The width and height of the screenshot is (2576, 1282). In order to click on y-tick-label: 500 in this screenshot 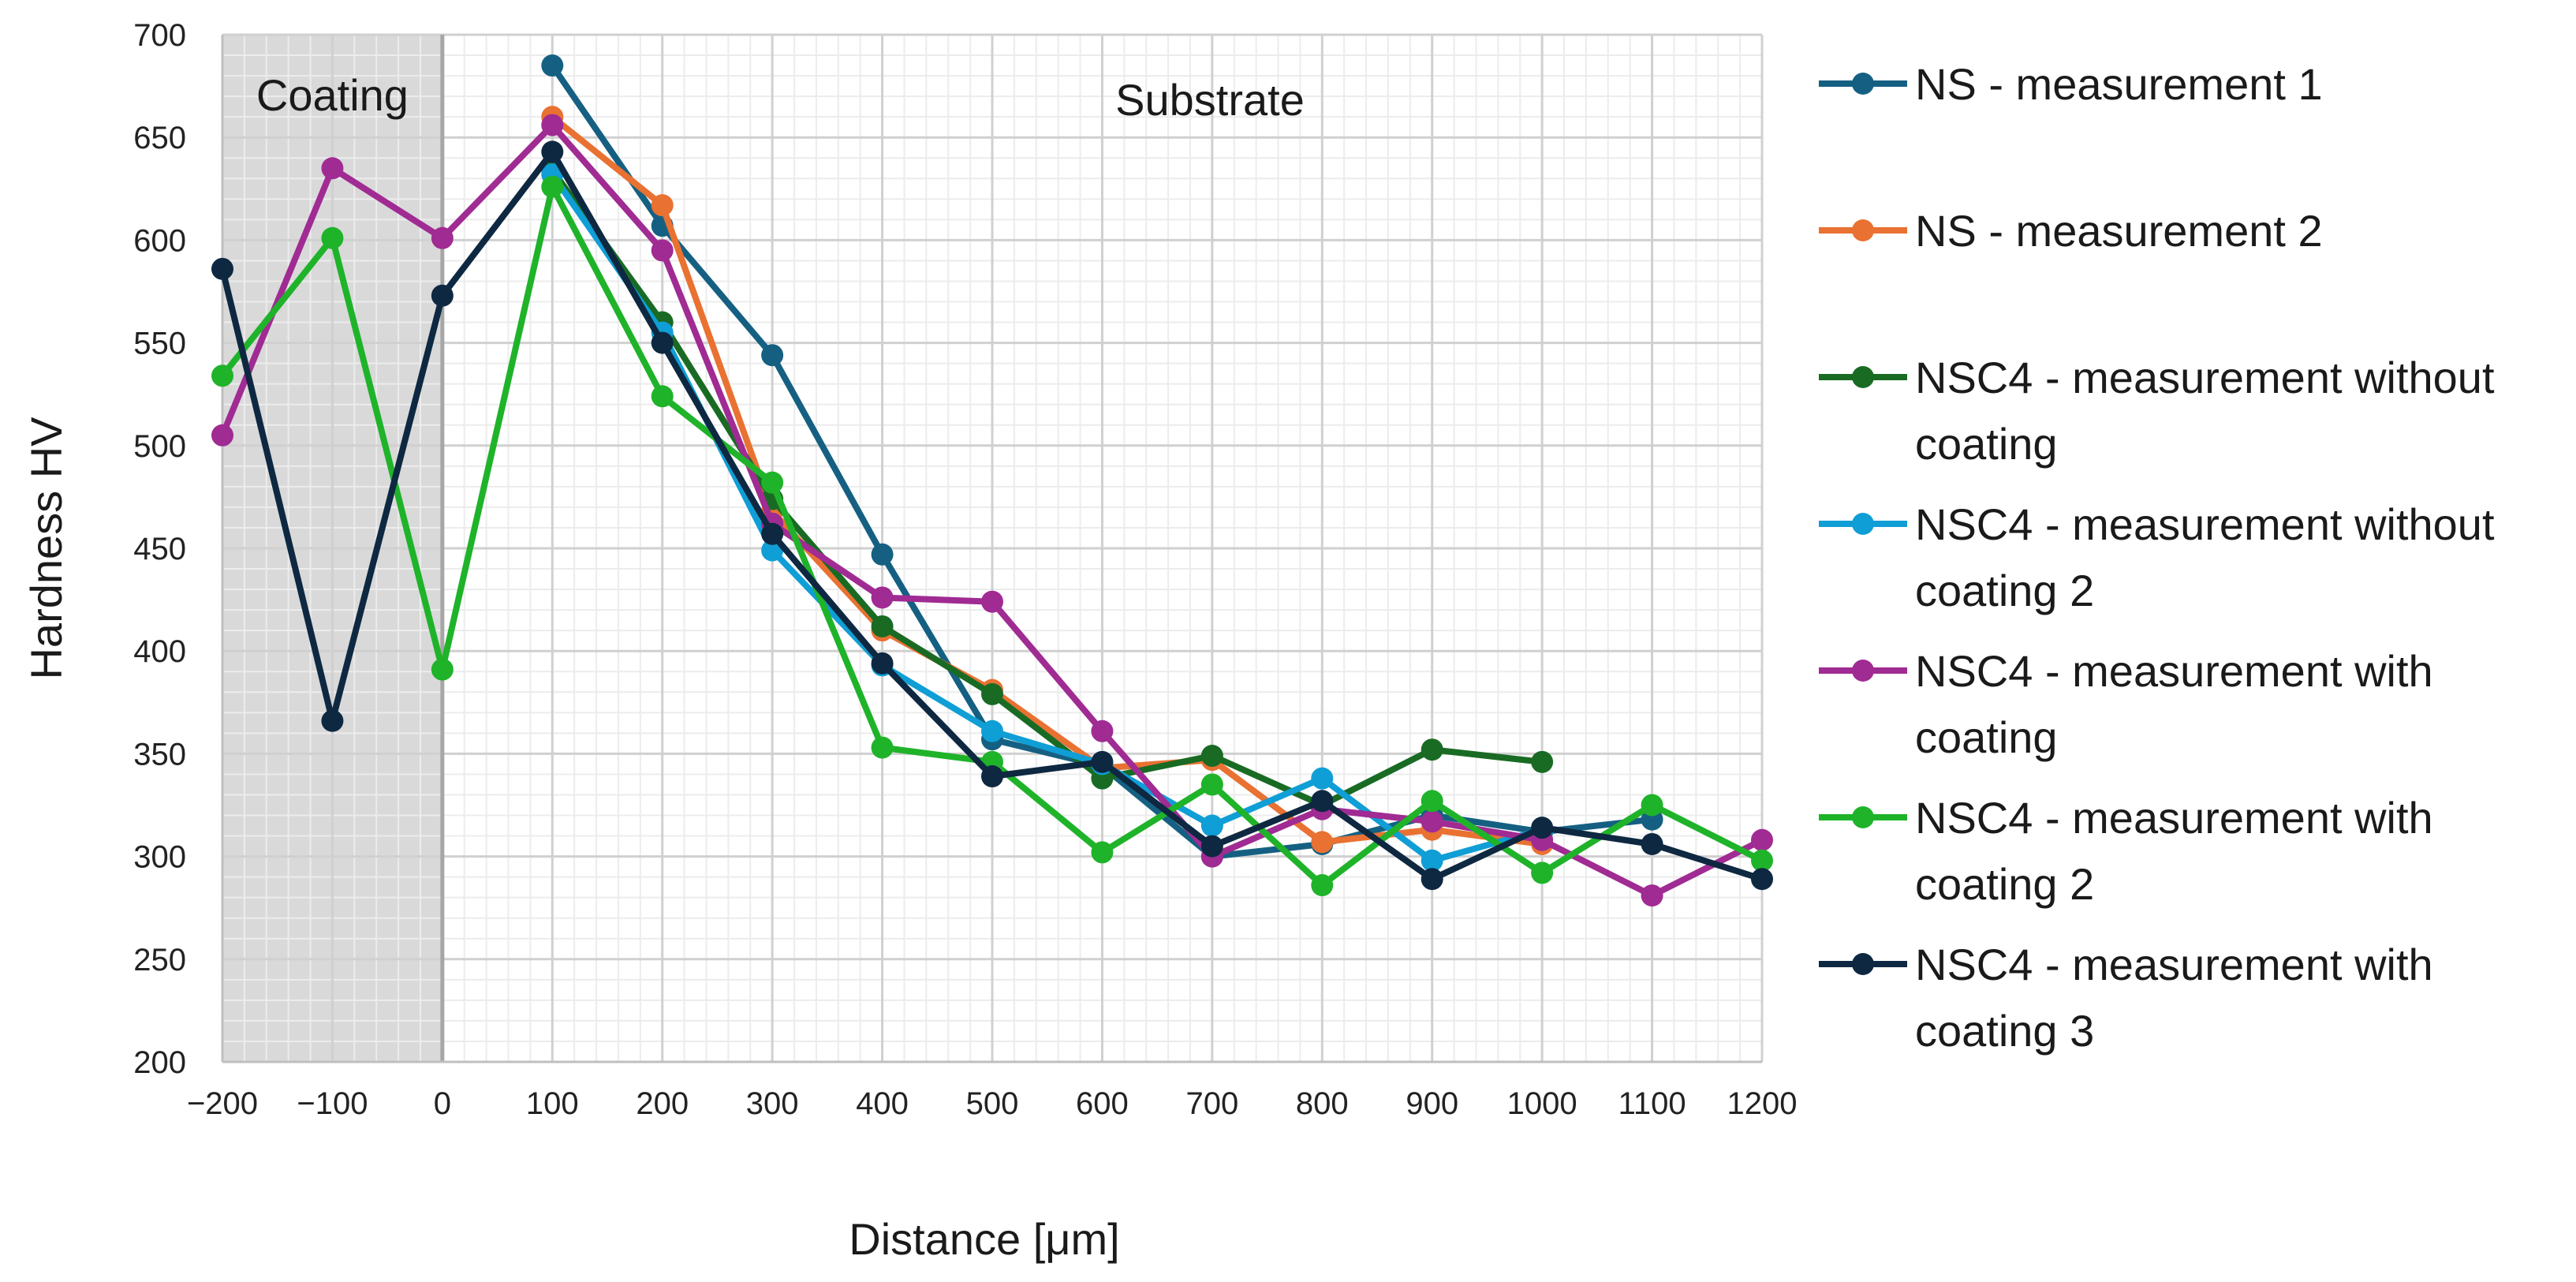, I will do `click(159, 446)`.